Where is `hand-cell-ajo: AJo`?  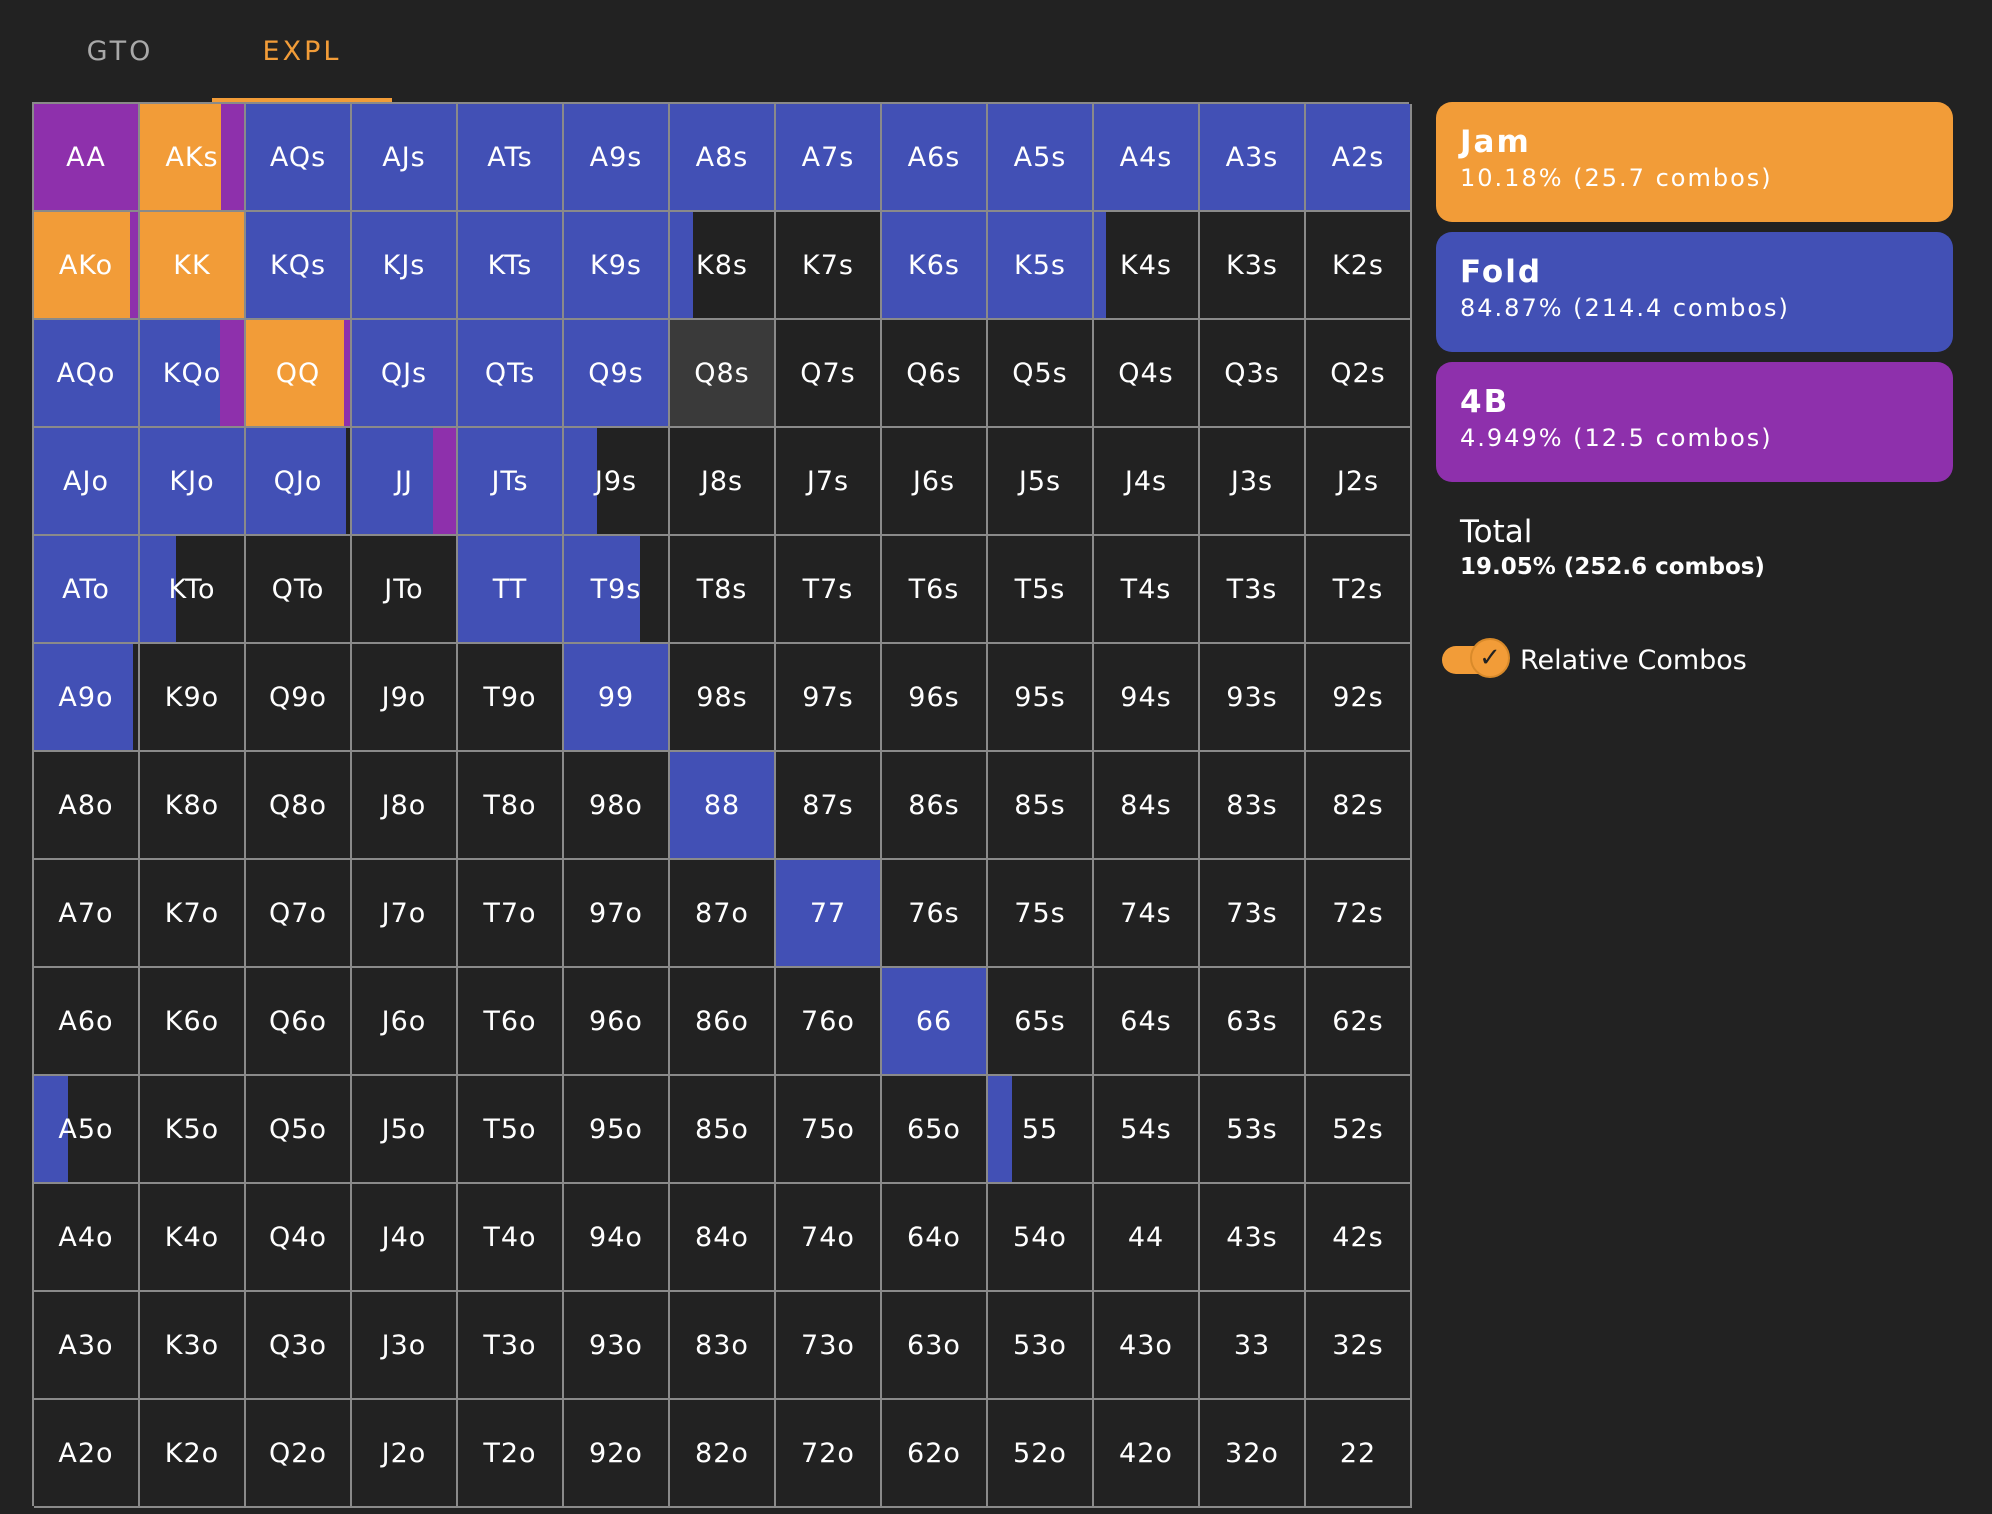
hand-cell-ajo: AJo is located at coordinates (87, 482).